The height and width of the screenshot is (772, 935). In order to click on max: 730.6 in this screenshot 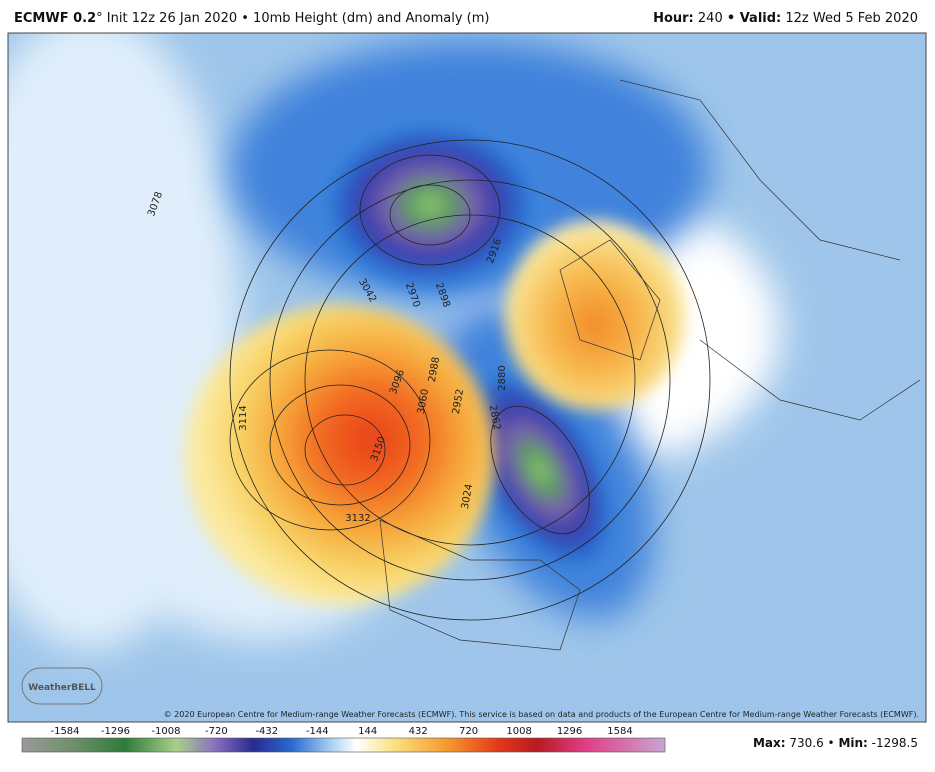, I will do `click(806, 743)`.